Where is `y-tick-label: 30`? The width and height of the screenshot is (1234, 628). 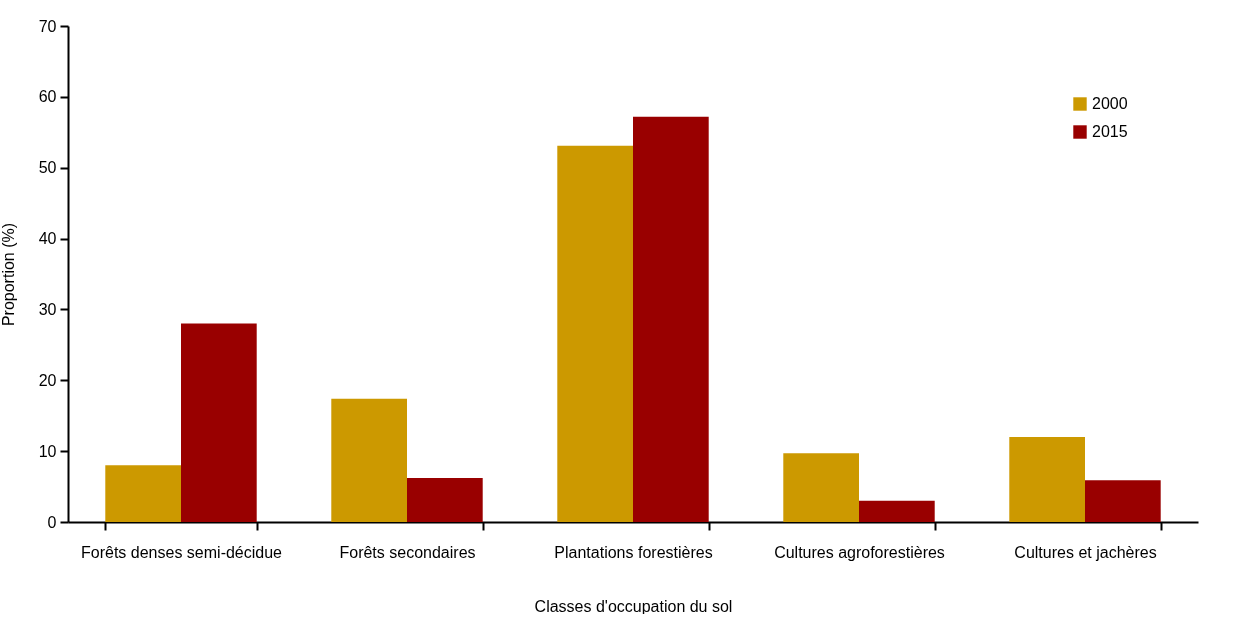
y-tick-label: 30 is located at coordinates (47, 309).